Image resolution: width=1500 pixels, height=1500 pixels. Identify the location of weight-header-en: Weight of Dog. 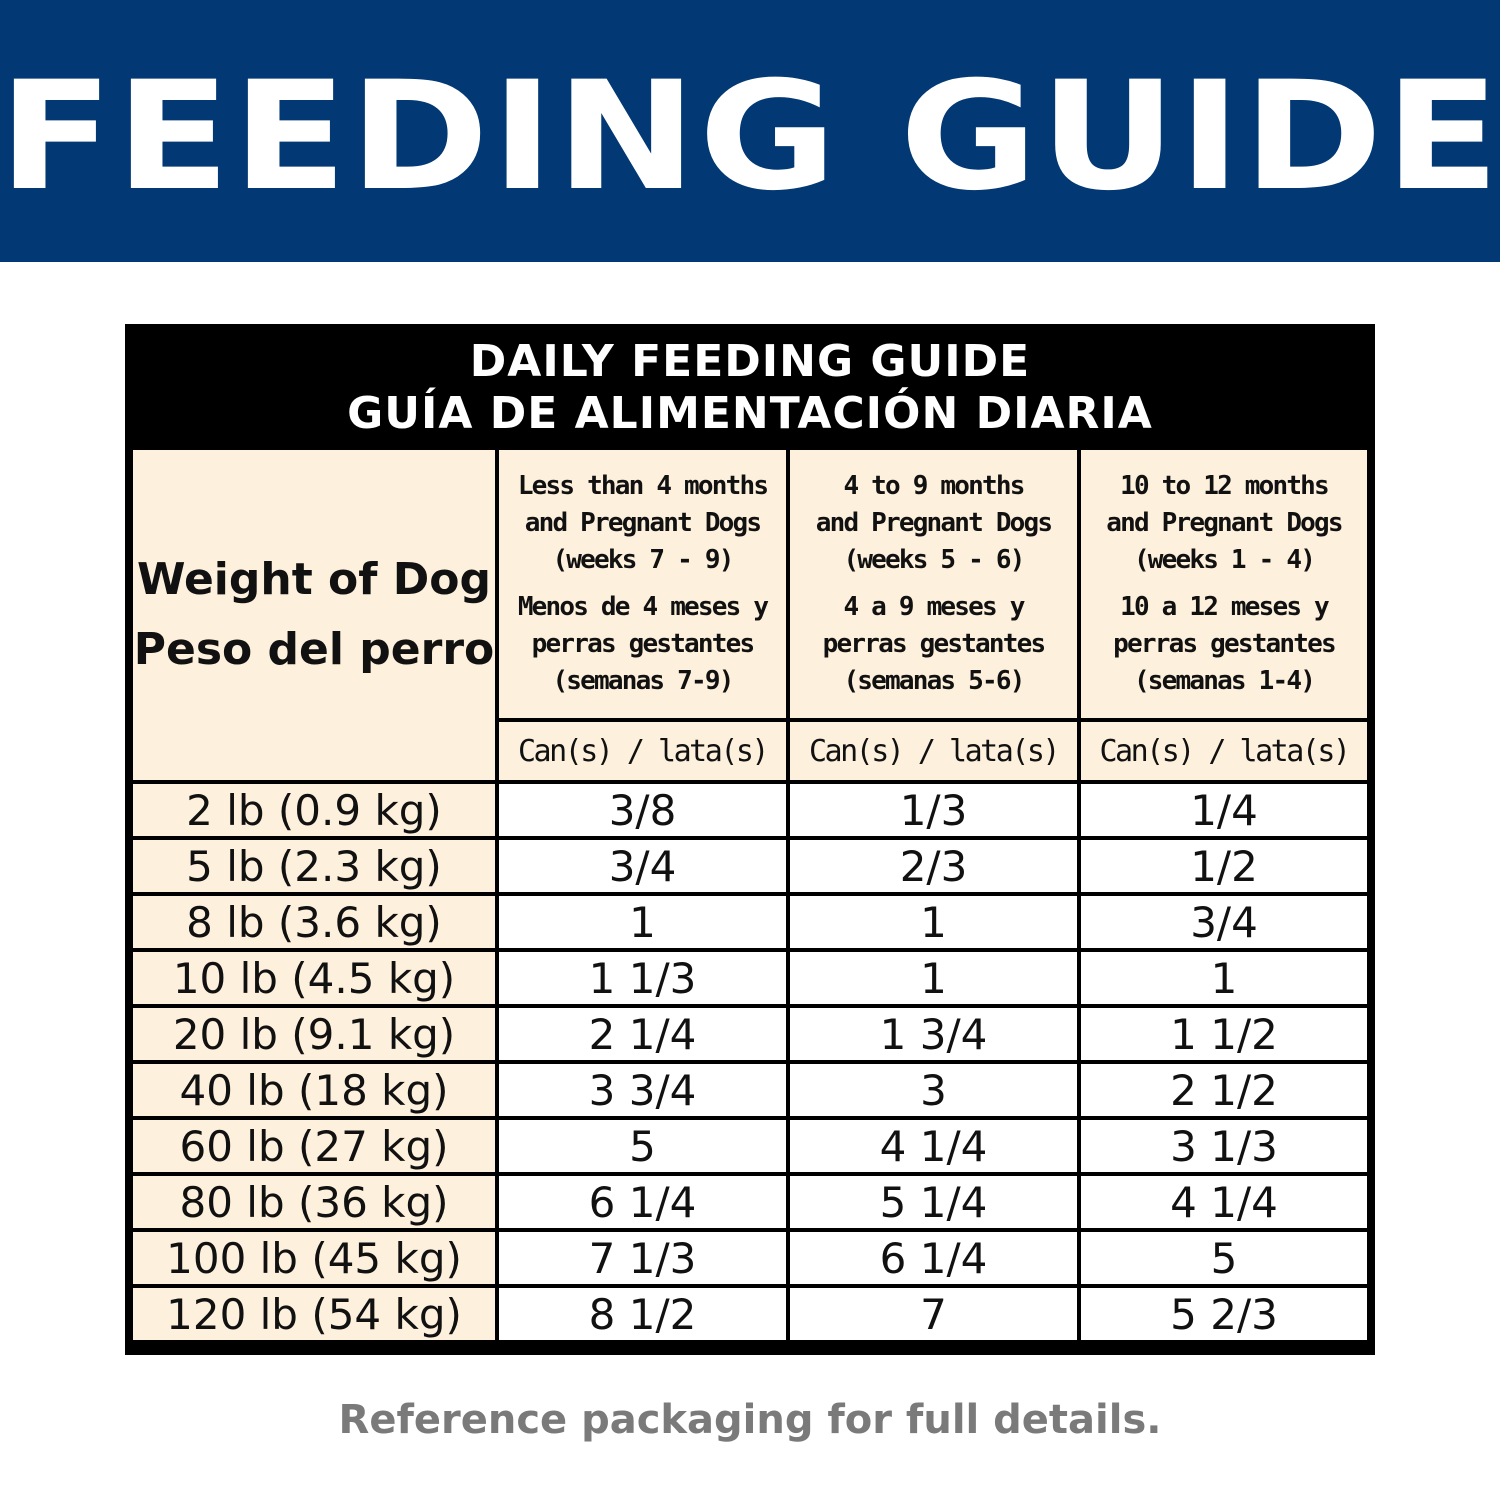
(314, 579).